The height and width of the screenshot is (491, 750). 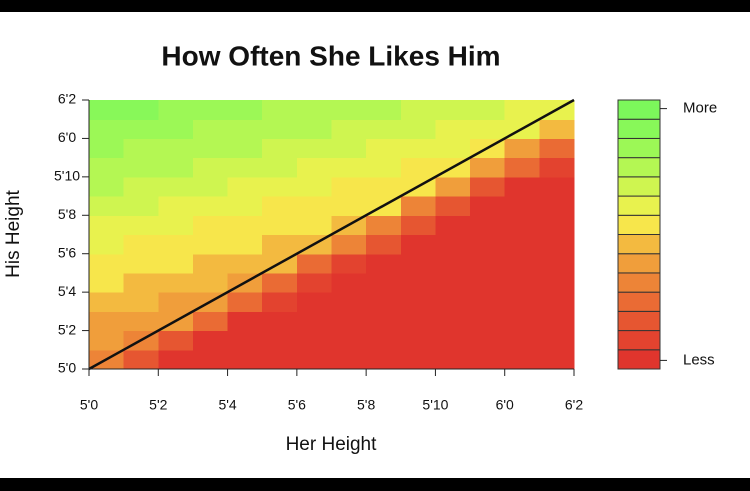 I want to click on x-tick-label: 5'2, so click(x=158, y=405).